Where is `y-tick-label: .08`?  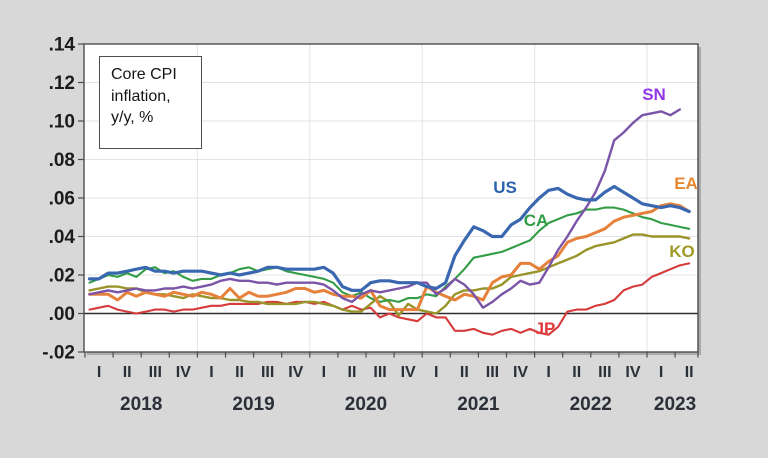 y-tick-label: .08 is located at coordinates (62, 160).